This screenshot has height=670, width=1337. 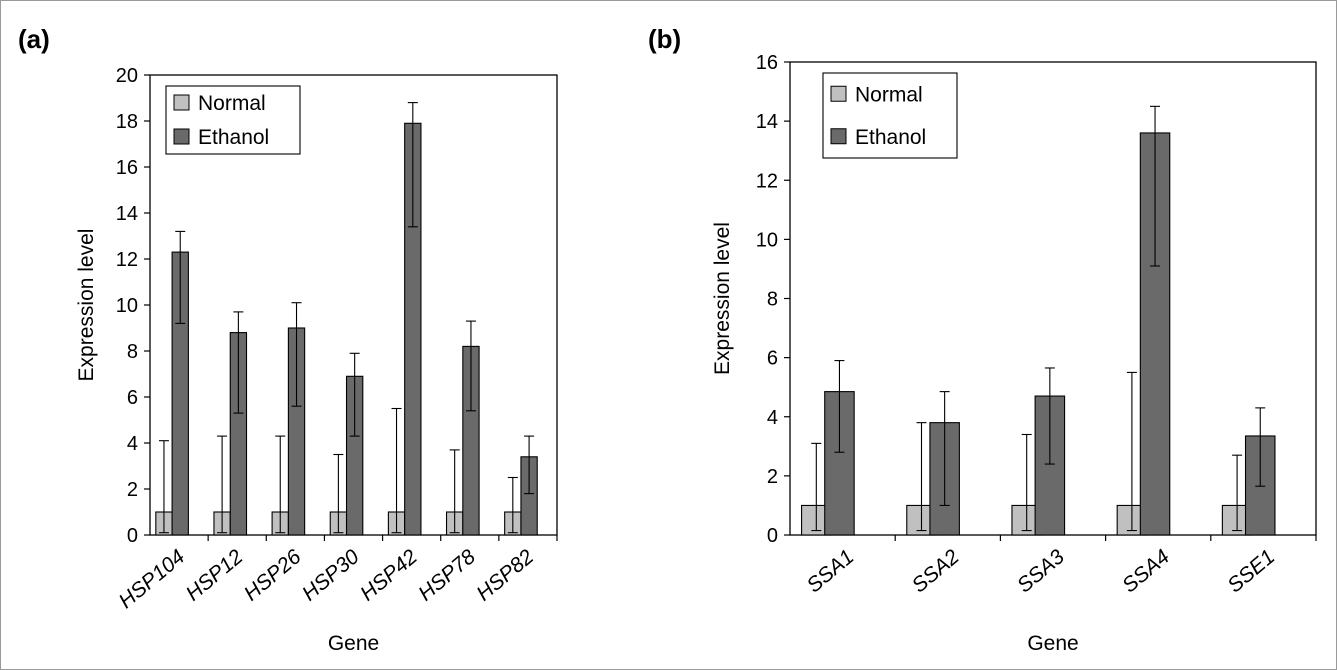 What do you see at coordinates (127, 76) in the screenshot?
I see `y-tick-label: 20` at bounding box center [127, 76].